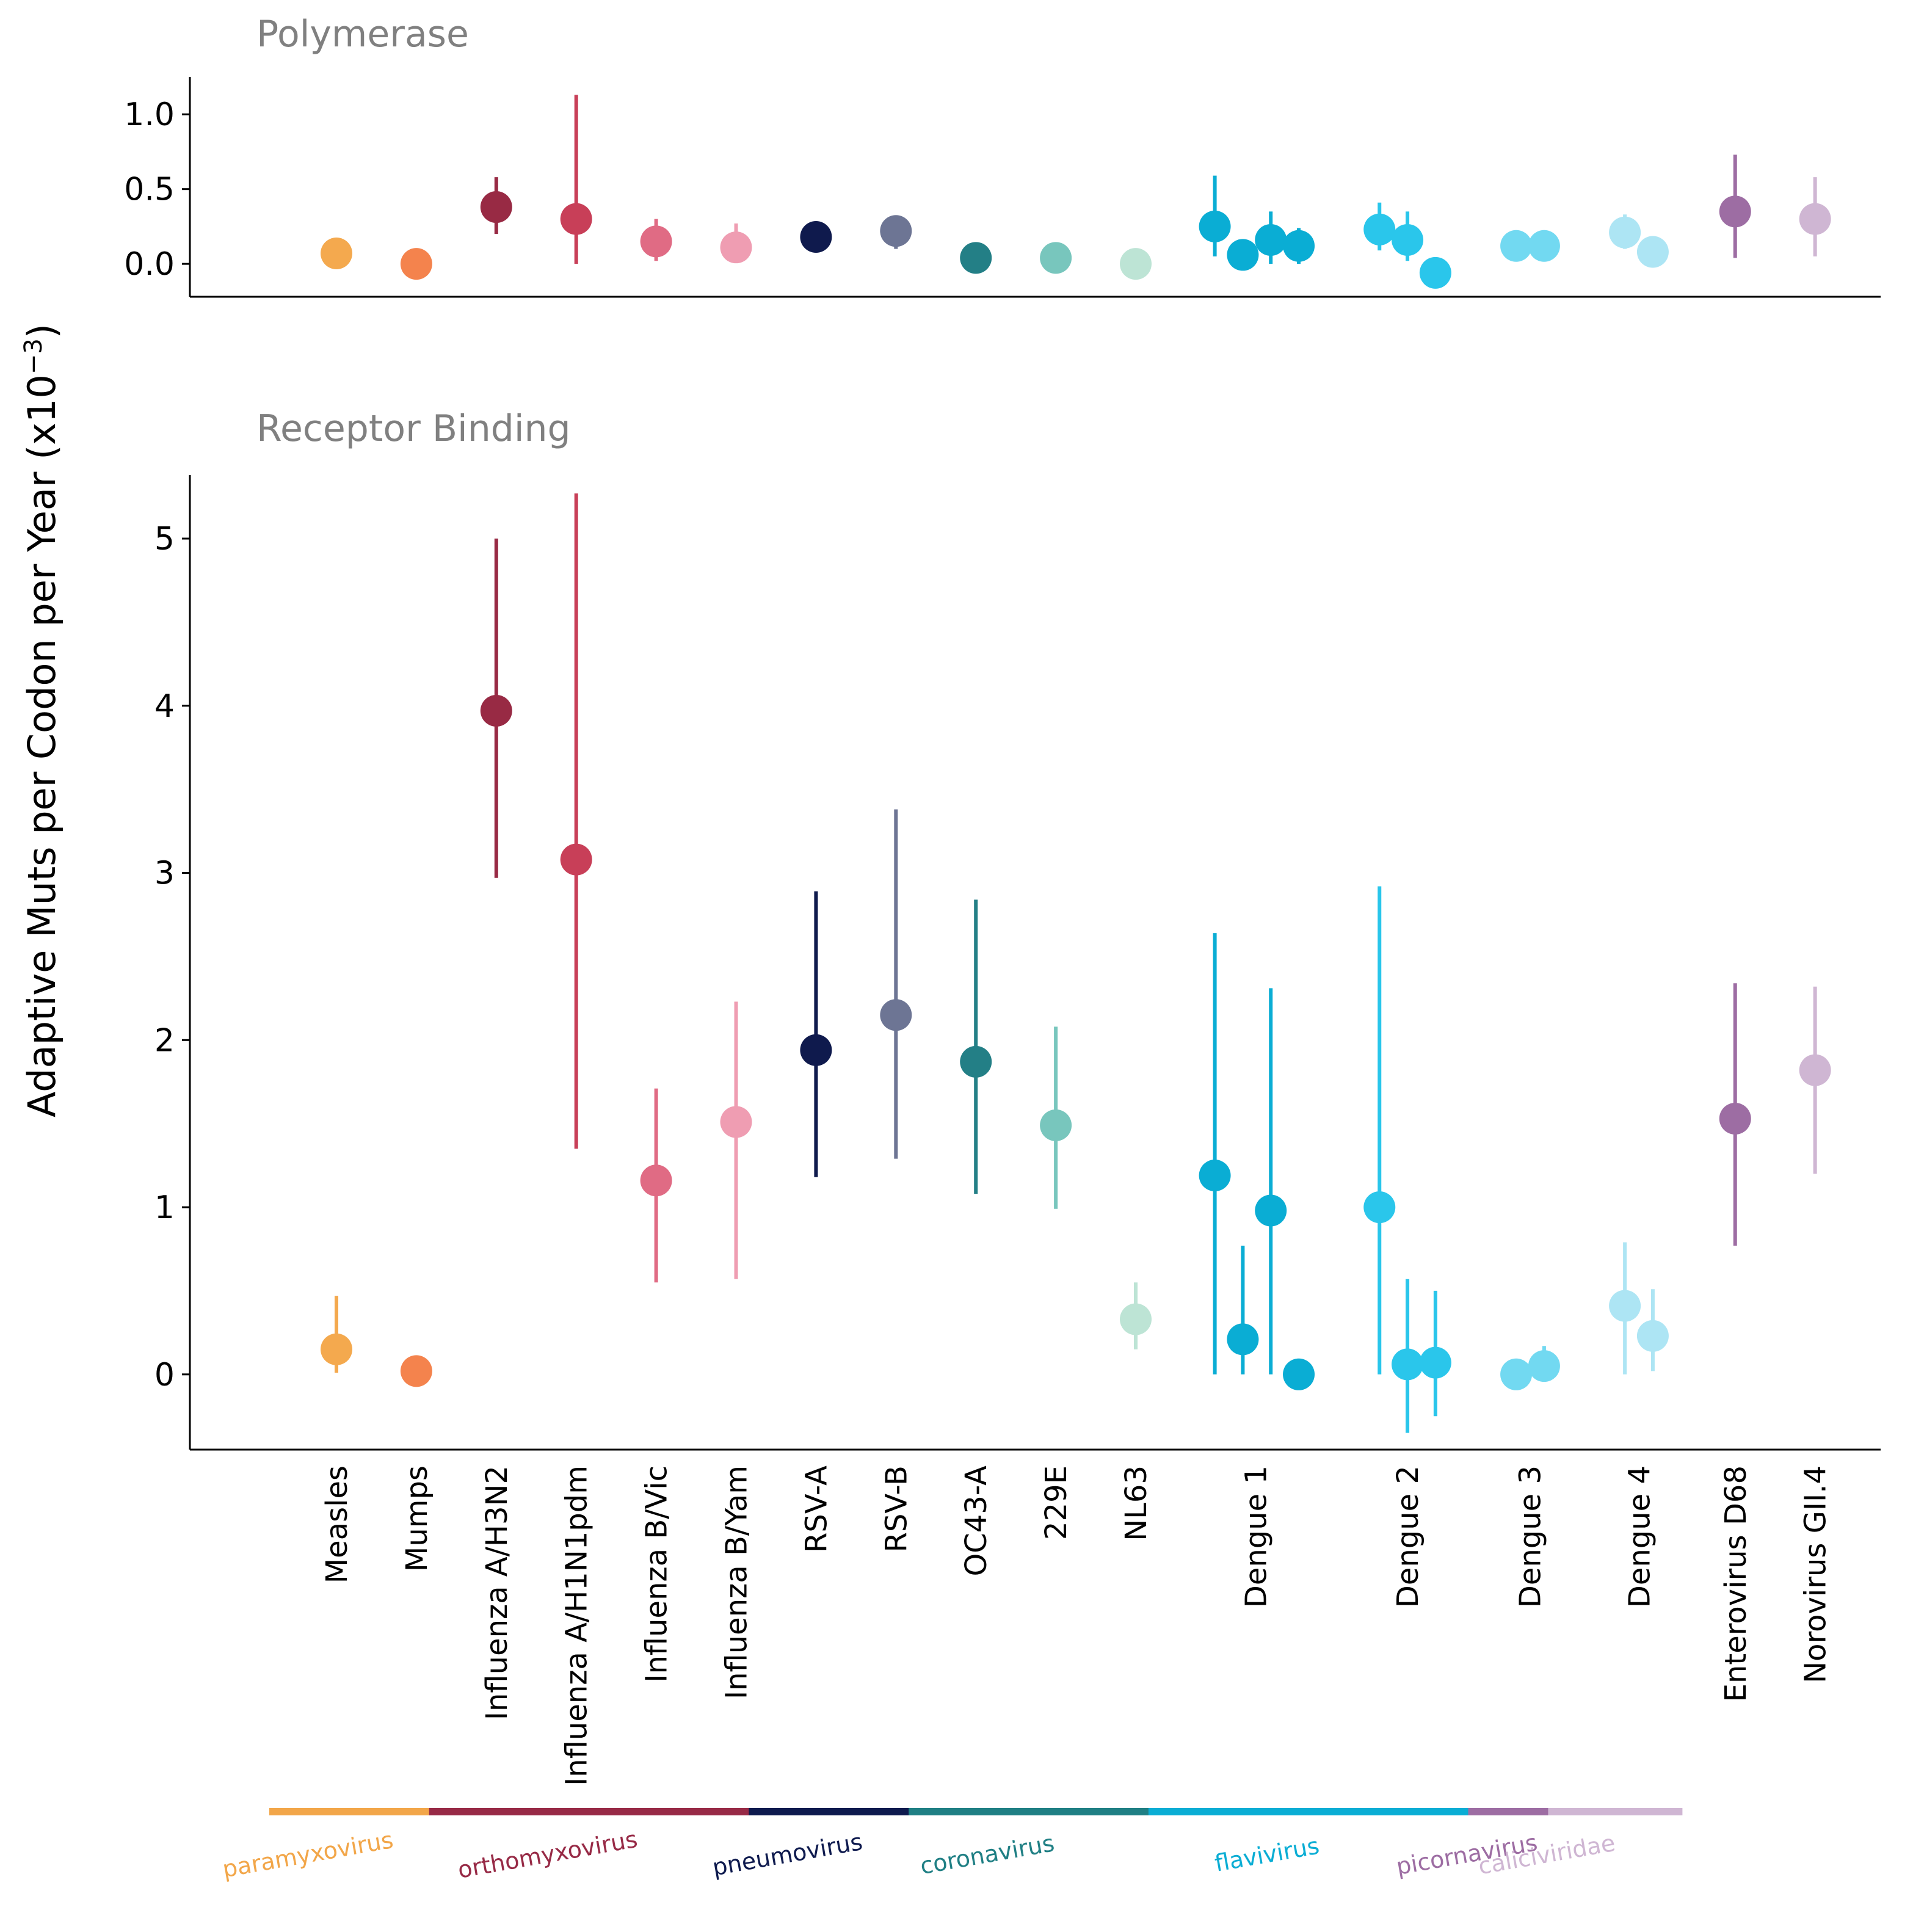 The image size is (1913, 1932). What do you see at coordinates (1003, 155) in the screenshot?
I see `polymerase-panel: Polymerase 0.0 0.5 1.0` at bounding box center [1003, 155].